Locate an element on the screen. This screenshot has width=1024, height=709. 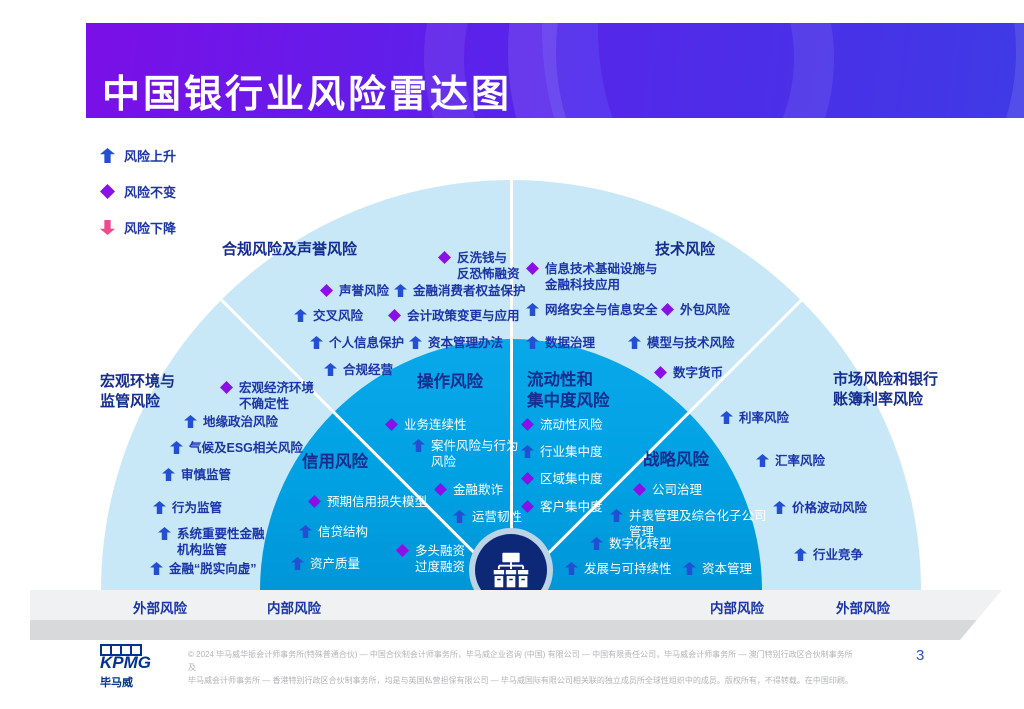
risk-item-label: 反洗钱与 反恐怖融资 is located at coordinates (488, 266).